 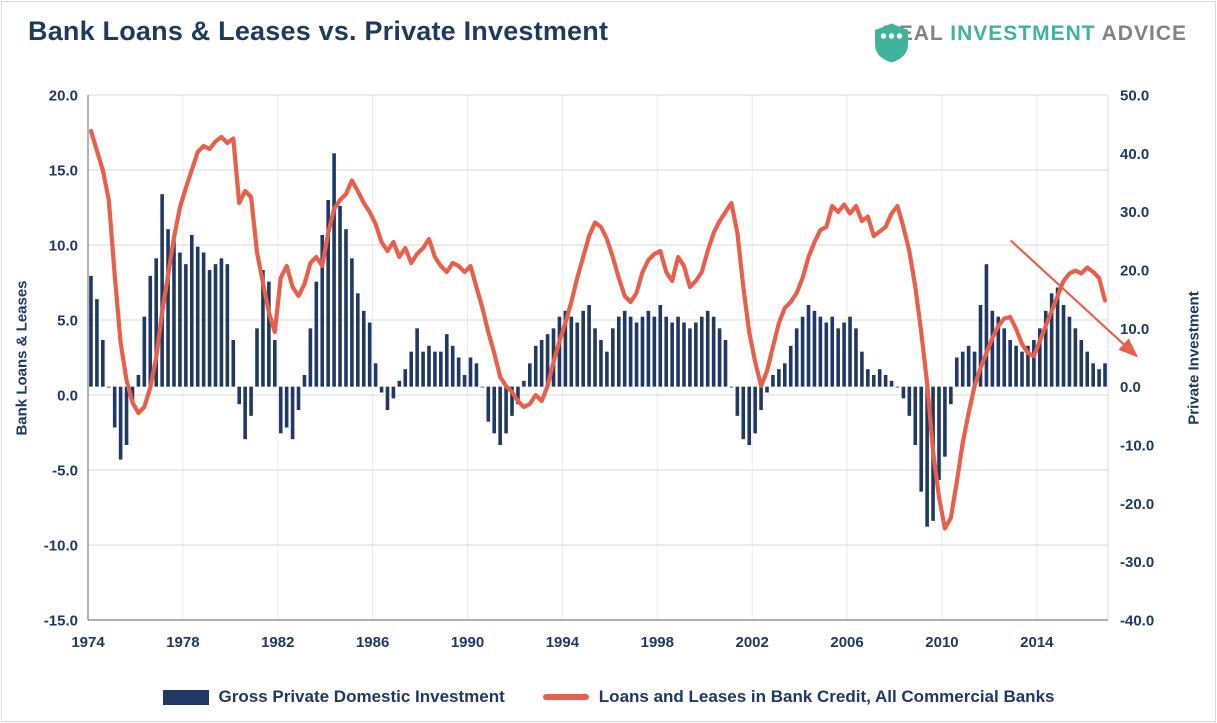 I want to click on svg-text: -20.0, so click(x=1137, y=504).